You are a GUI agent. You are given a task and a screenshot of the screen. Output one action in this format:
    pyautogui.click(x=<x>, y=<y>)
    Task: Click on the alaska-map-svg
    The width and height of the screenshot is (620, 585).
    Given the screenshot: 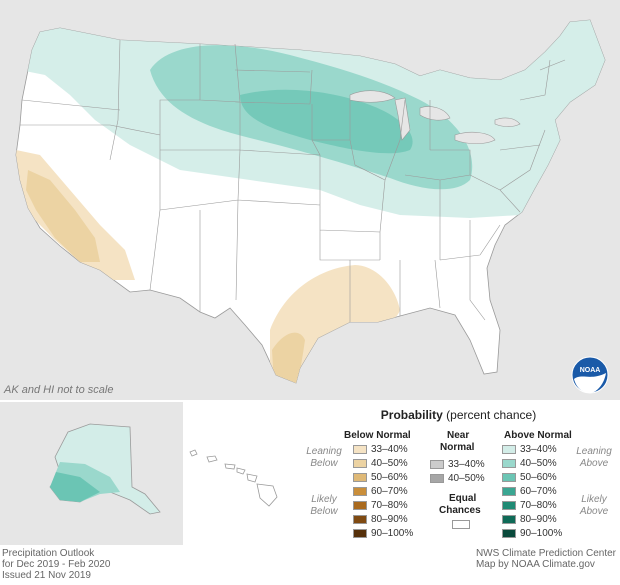 What is the action you would take?
    pyautogui.click(x=105, y=469)
    